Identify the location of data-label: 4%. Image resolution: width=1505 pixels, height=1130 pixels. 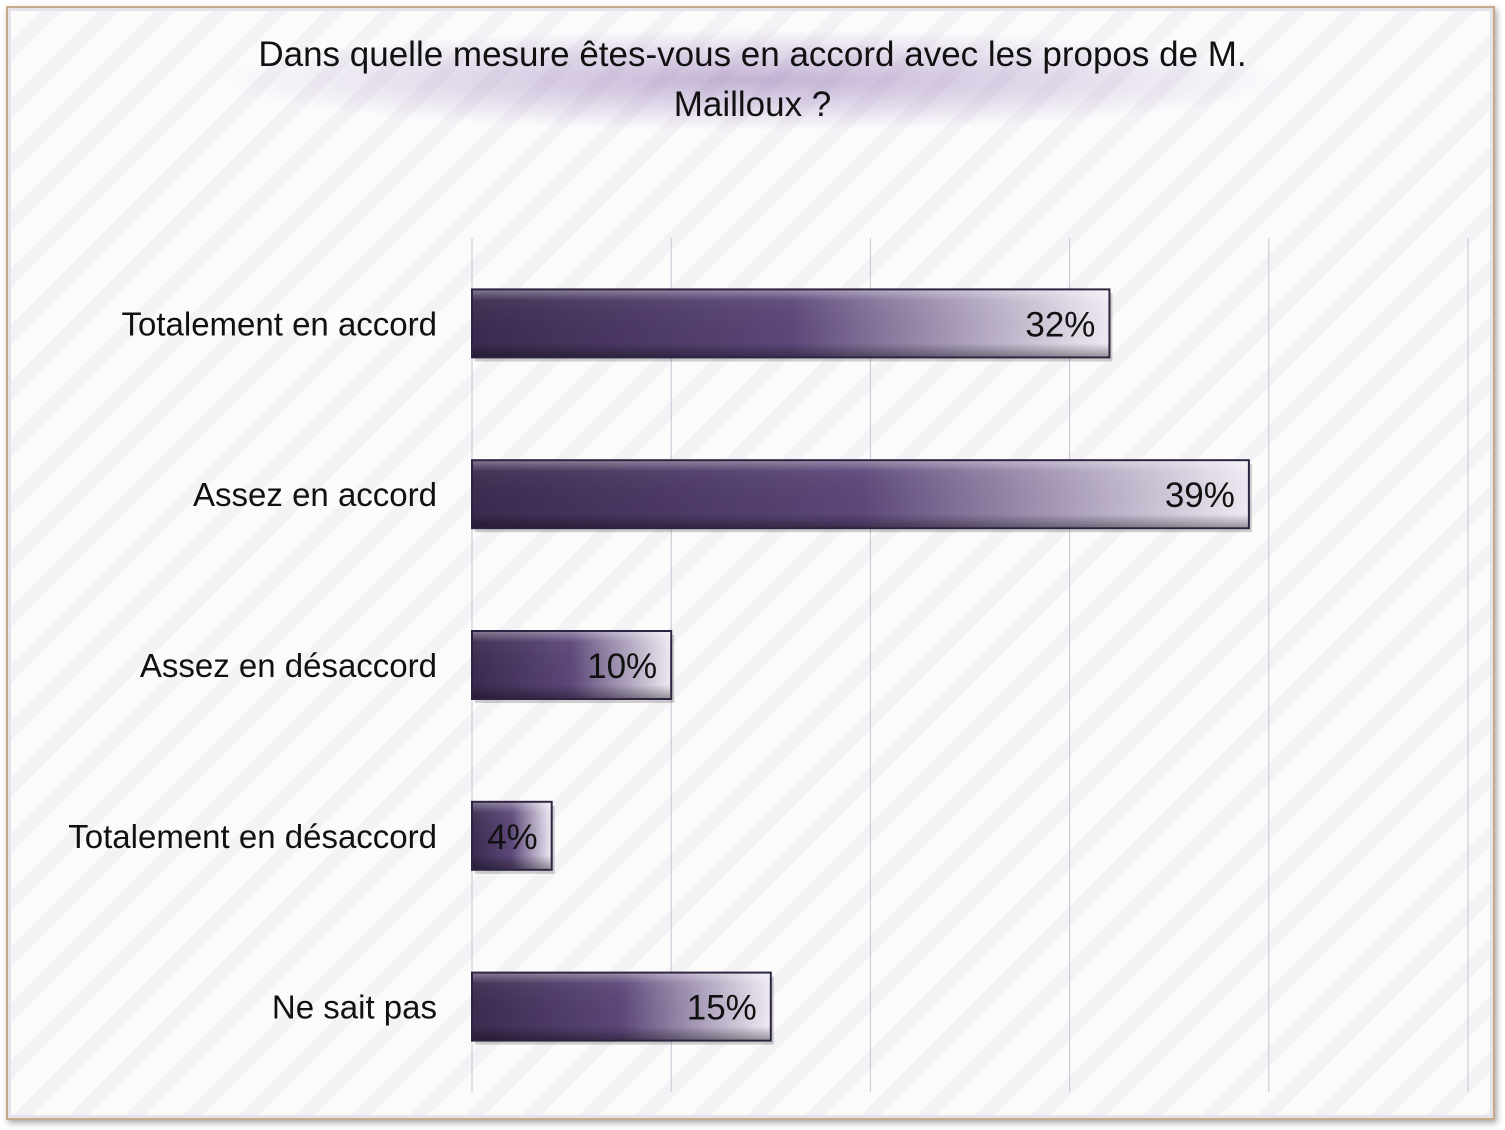
(512, 837).